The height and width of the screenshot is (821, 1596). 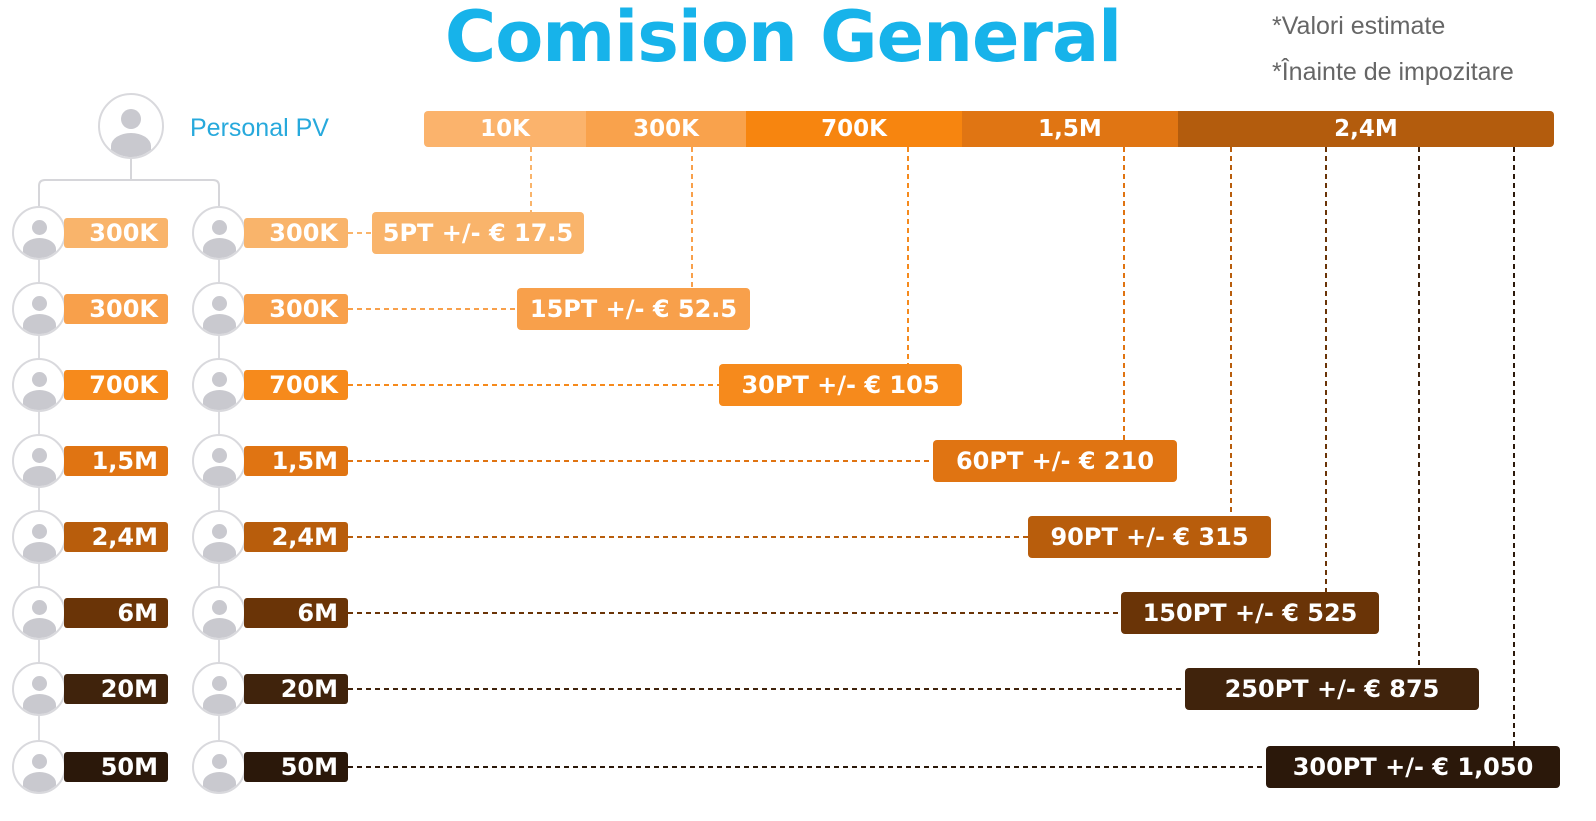 I want to click on threshold-segment-3: 700K, so click(x=854, y=129).